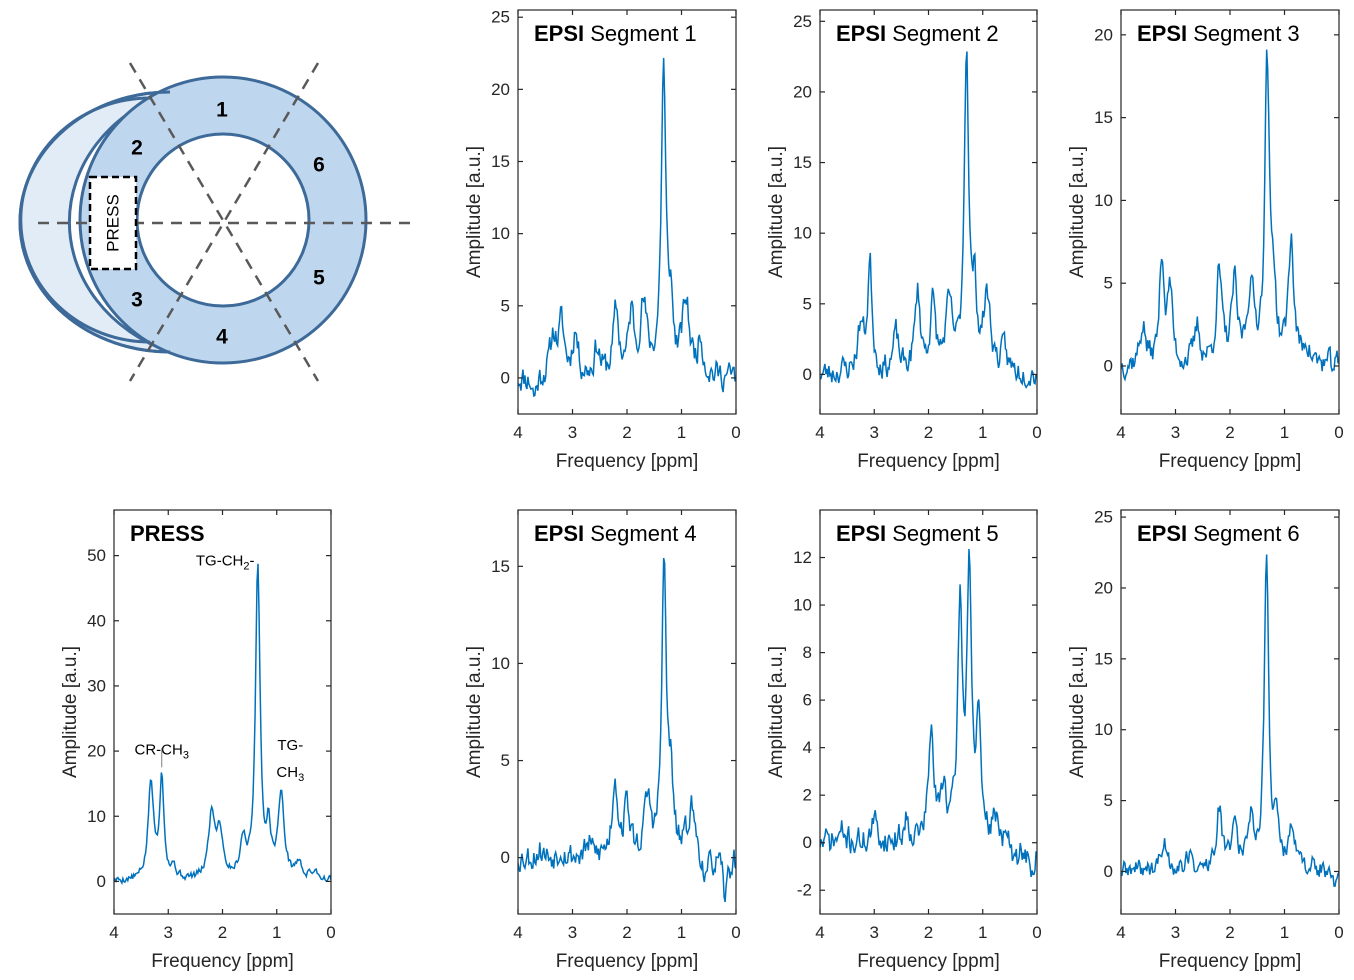  Describe the element at coordinates (1218, 33) in the screenshot. I see `panel-title: EPSI Segment 3` at that location.